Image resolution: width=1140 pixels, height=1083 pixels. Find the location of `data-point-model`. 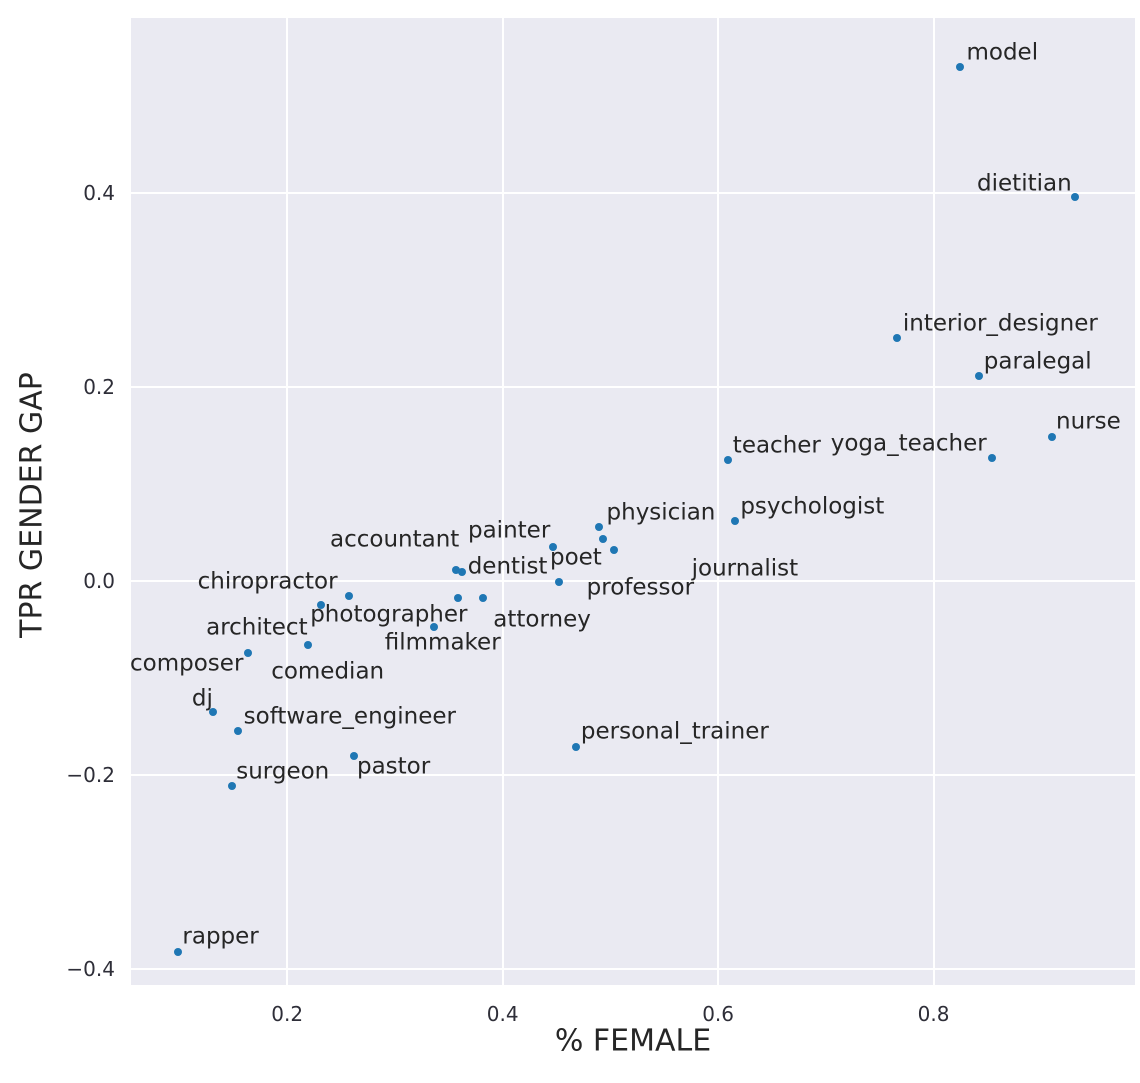

data-point-model is located at coordinates (960, 67).